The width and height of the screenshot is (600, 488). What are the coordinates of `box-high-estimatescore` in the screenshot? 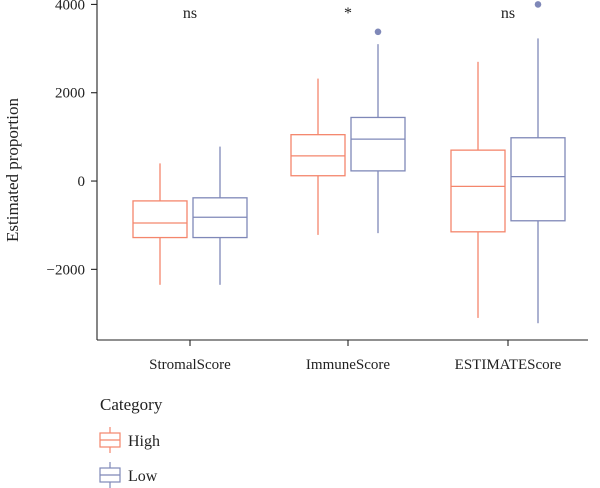 It's located at (478, 189).